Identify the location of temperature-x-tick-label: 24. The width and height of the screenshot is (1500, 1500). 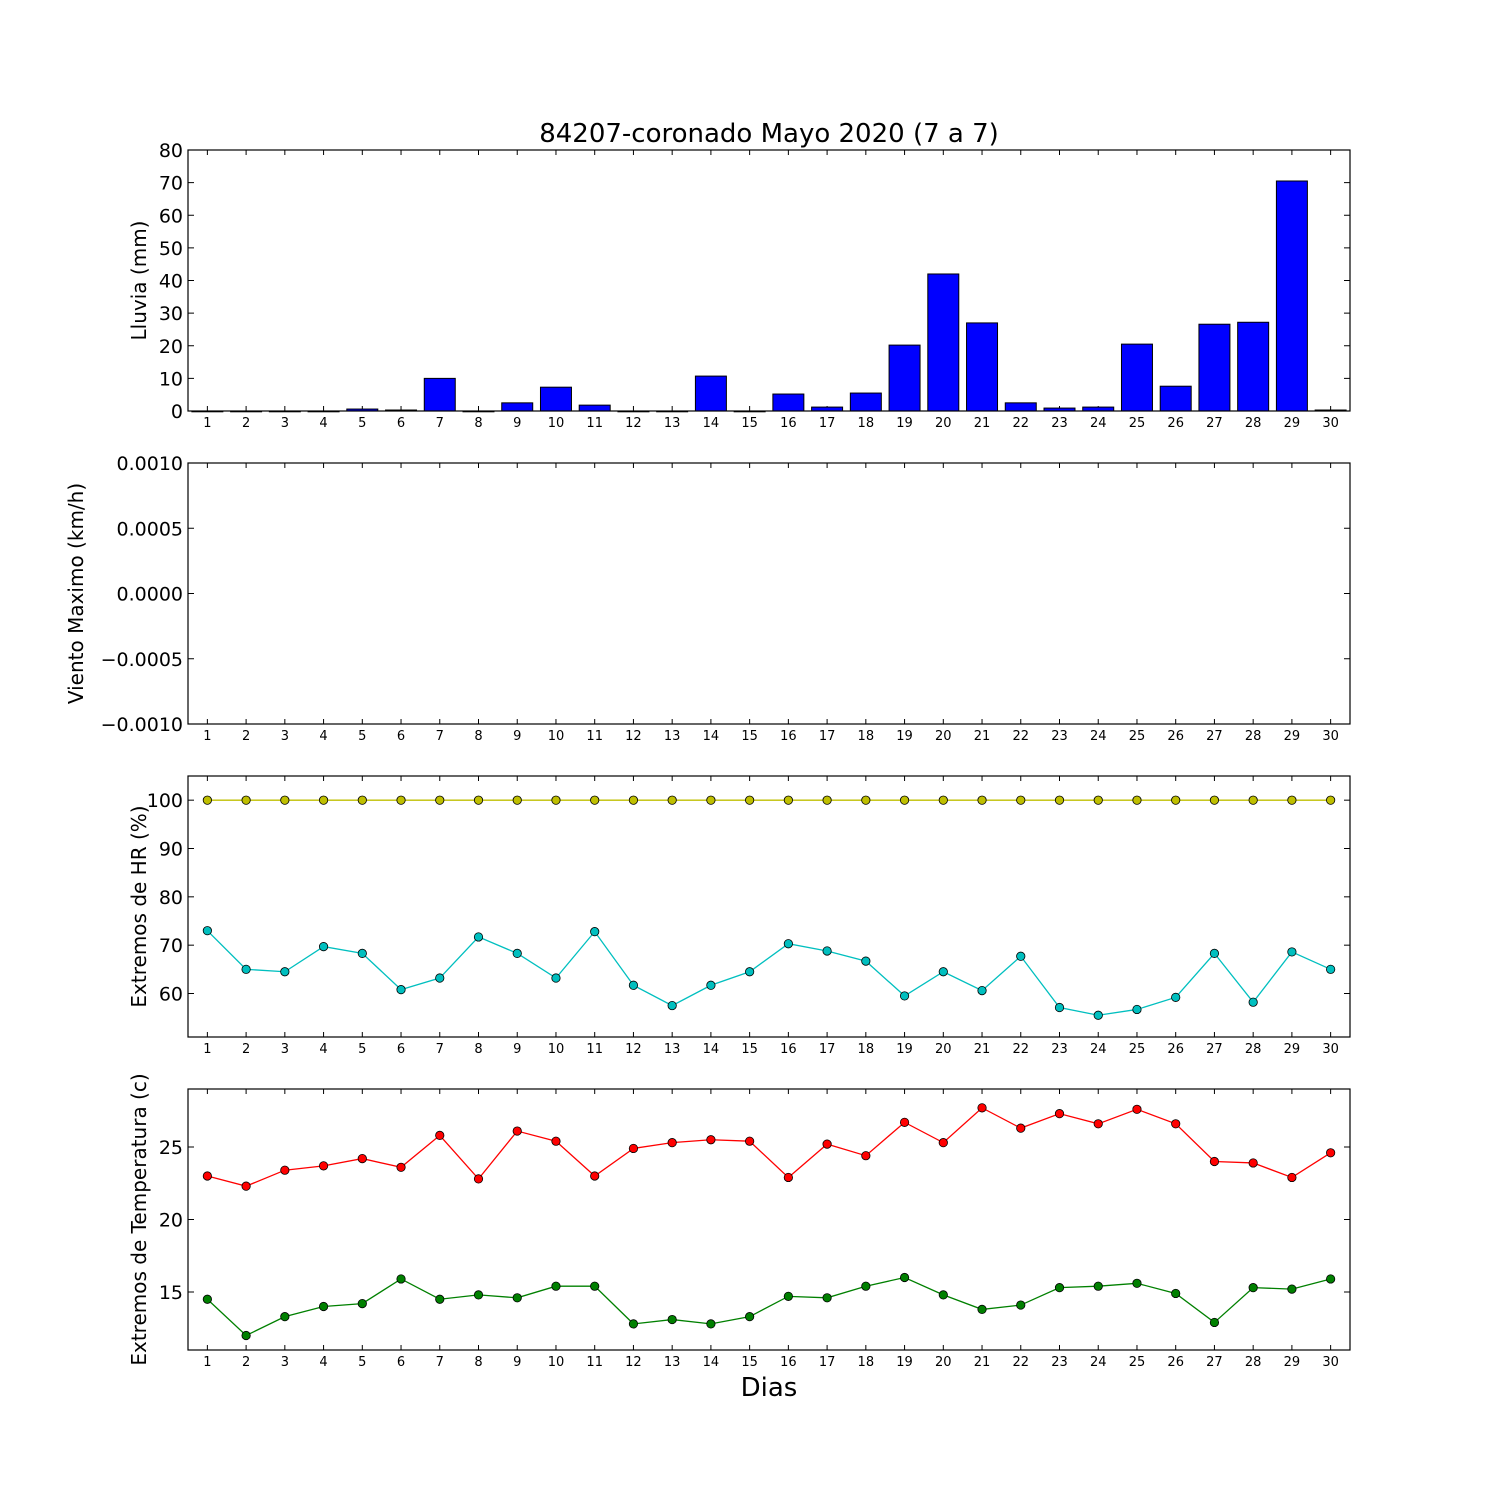
(1098, 1362).